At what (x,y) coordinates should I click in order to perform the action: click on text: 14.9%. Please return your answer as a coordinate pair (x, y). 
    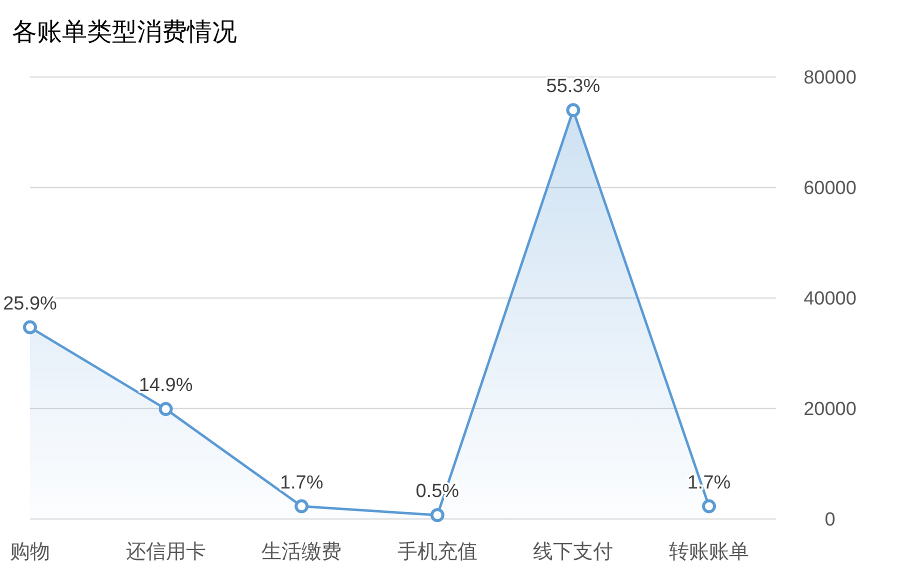
    Looking at the image, I should click on (165, 385).